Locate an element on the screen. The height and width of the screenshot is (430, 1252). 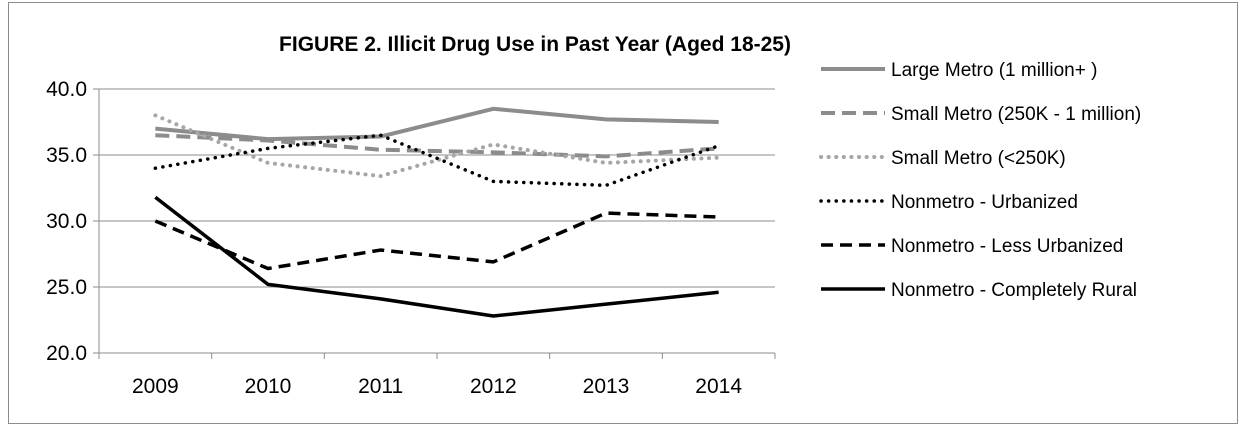
y-tick-label: 35.0 is located at coordinates (66, 155).